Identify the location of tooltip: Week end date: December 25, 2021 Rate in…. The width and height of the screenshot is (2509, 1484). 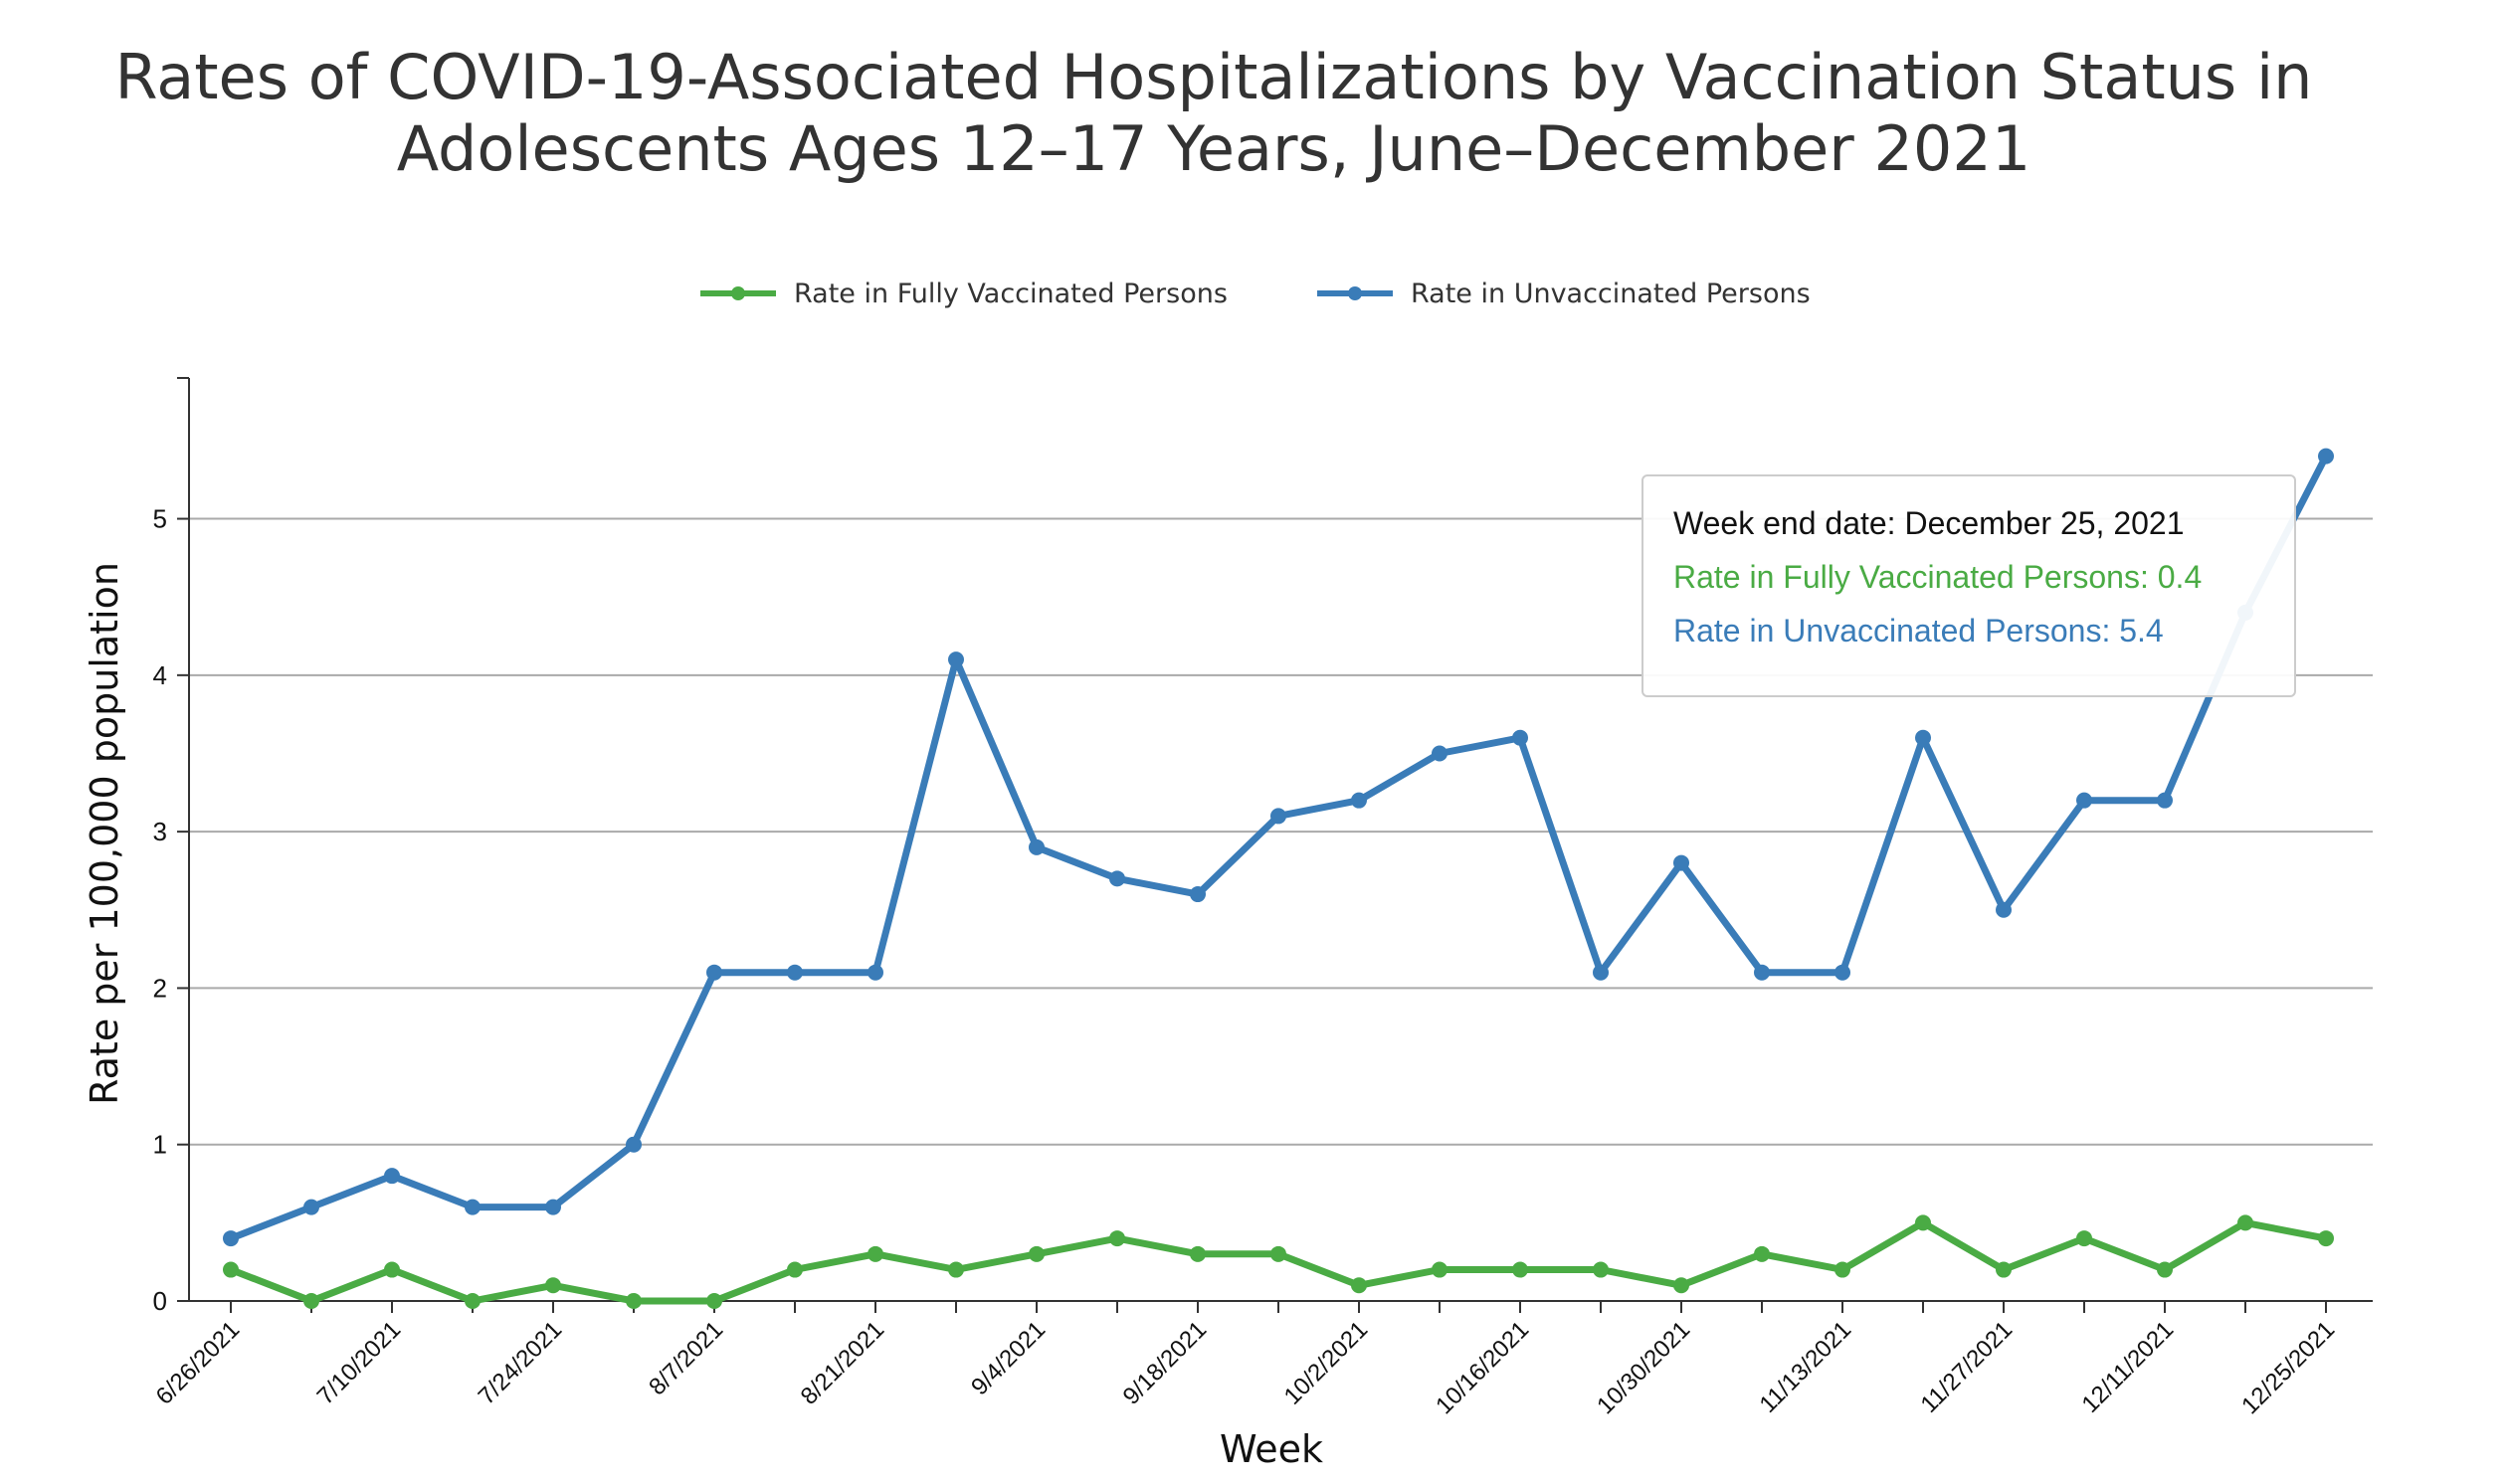
(1968, 586).